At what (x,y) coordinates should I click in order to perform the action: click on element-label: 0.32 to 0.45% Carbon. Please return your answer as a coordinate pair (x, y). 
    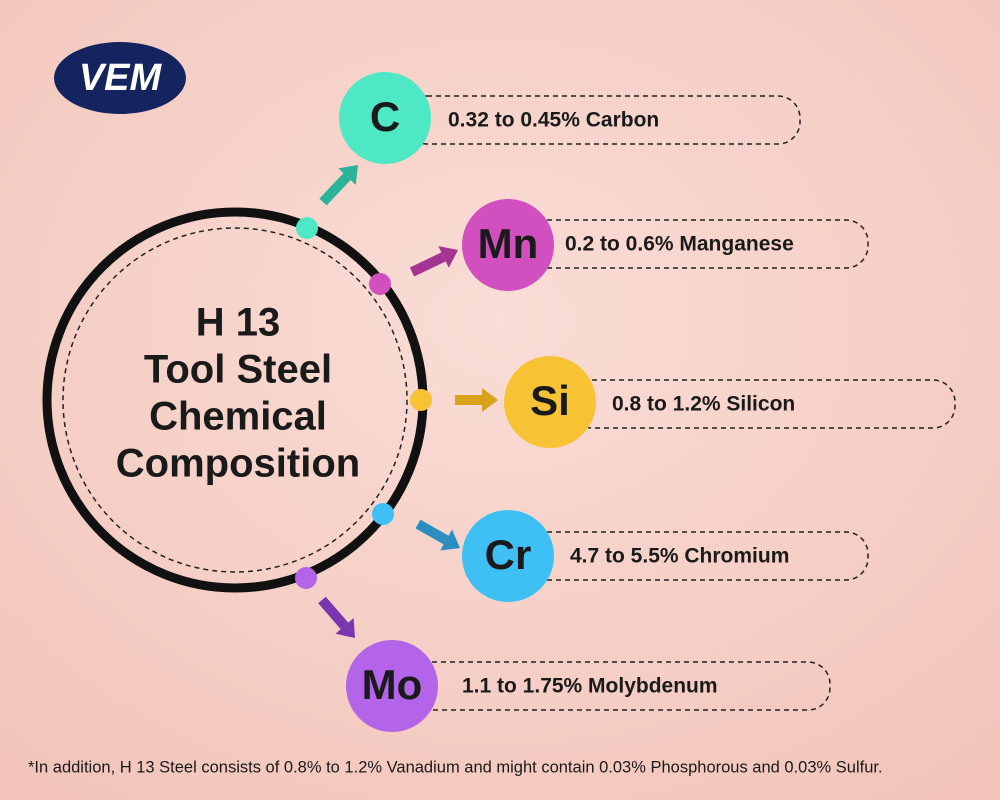
    Looking at the image, I should click on (553, 120).